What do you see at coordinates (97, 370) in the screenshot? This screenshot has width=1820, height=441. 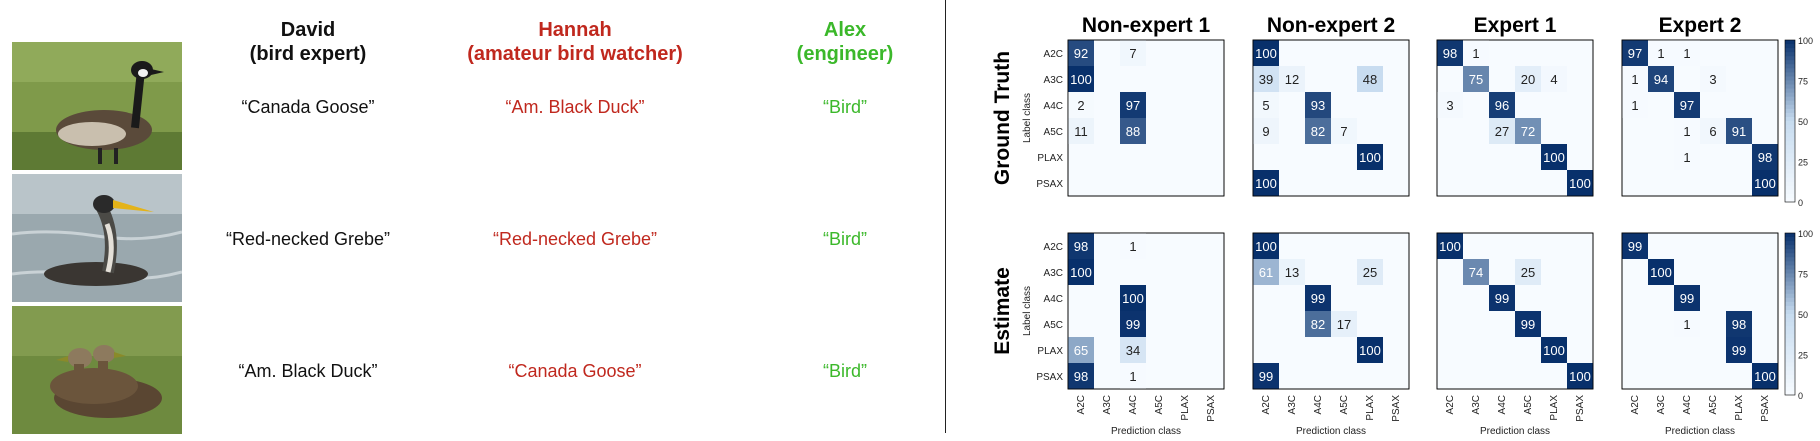 I see `black-duck-photo` at bounding box center [97, 370].